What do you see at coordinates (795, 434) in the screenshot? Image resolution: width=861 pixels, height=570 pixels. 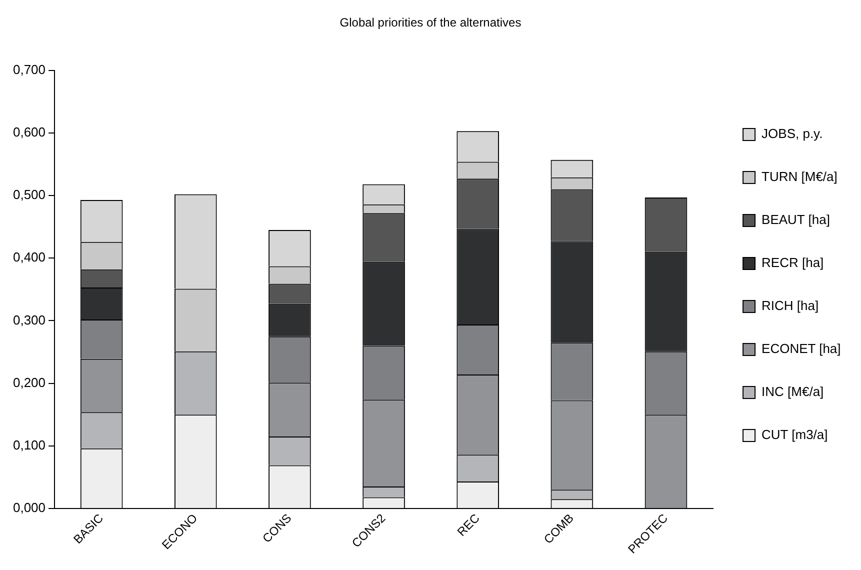 I see `legend-label: CUT [m3/a]` at bounding box center [795, 434].